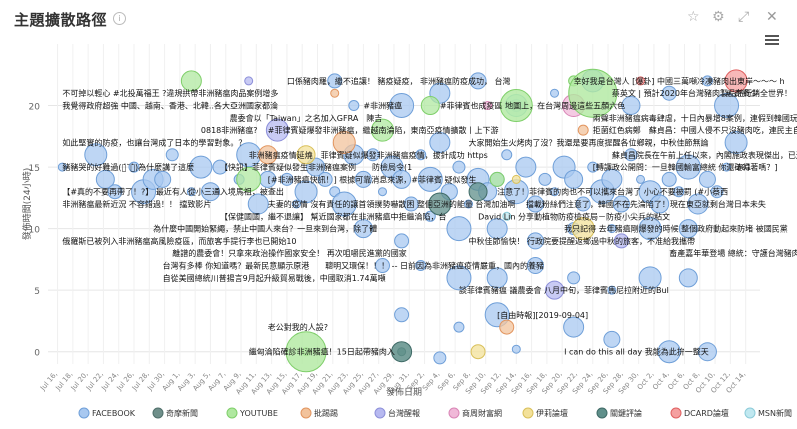 The width and height of the screenshot is (797, 429). I want to click on page-title: 主題擴散路徑, so click(61, 20).